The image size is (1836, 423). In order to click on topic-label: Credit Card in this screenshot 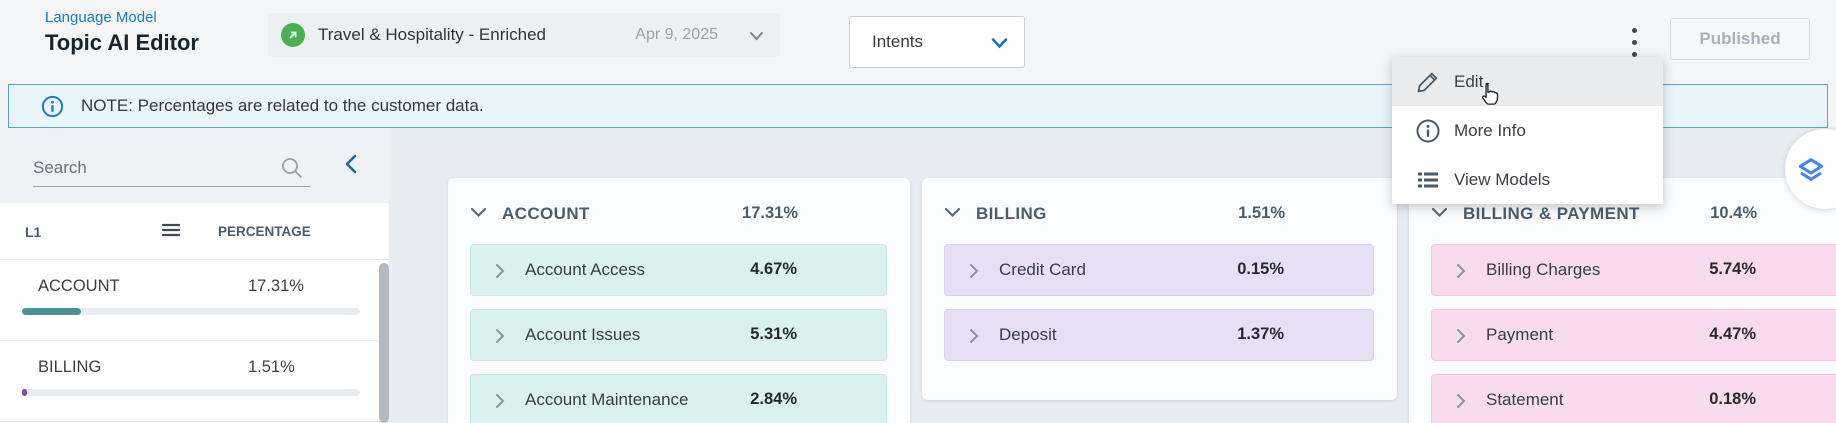, I will do `click(1042, 269)`.